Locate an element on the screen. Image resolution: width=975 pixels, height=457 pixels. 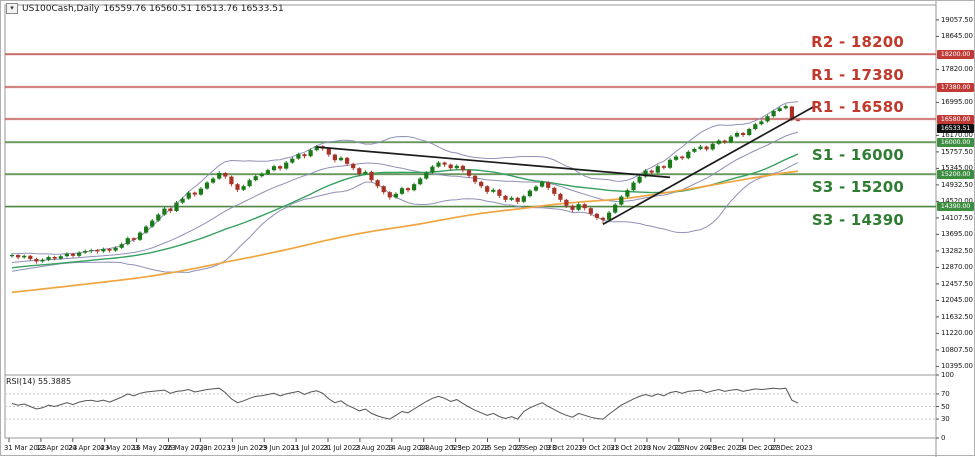
date-label: 31 Oct 2023 is located at coordinates (631, 448).